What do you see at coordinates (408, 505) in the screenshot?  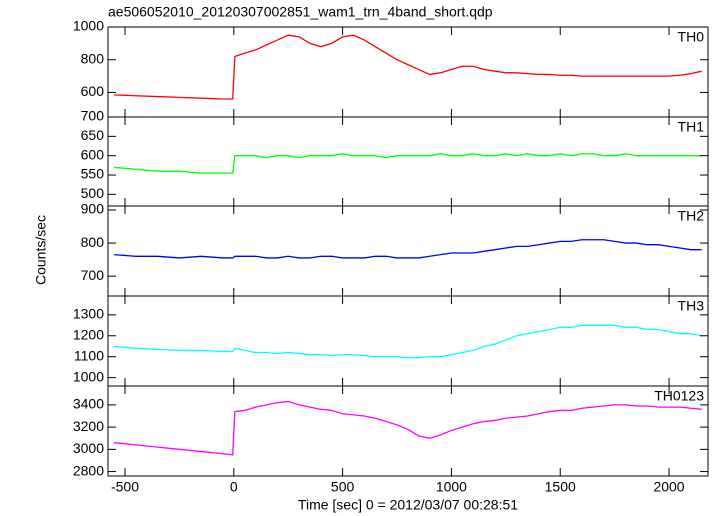 I see `x-axis-label: Time [sec] 0 = 2012/03/07 00:28:51` at bounding box center [408, 505].